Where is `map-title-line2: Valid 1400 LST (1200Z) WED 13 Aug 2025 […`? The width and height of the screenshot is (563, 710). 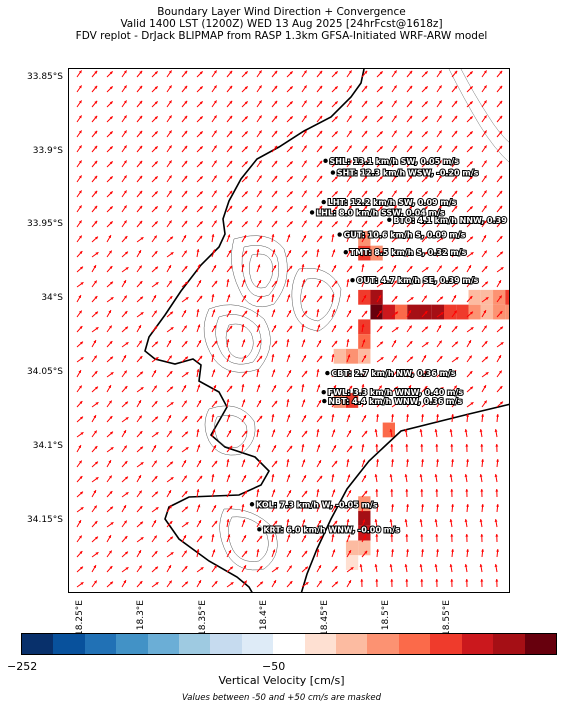 map-title-line2: Valid 1400 LST (1200Z) WED 13 Aug 2025 [… is located at coordinates (281, 24).